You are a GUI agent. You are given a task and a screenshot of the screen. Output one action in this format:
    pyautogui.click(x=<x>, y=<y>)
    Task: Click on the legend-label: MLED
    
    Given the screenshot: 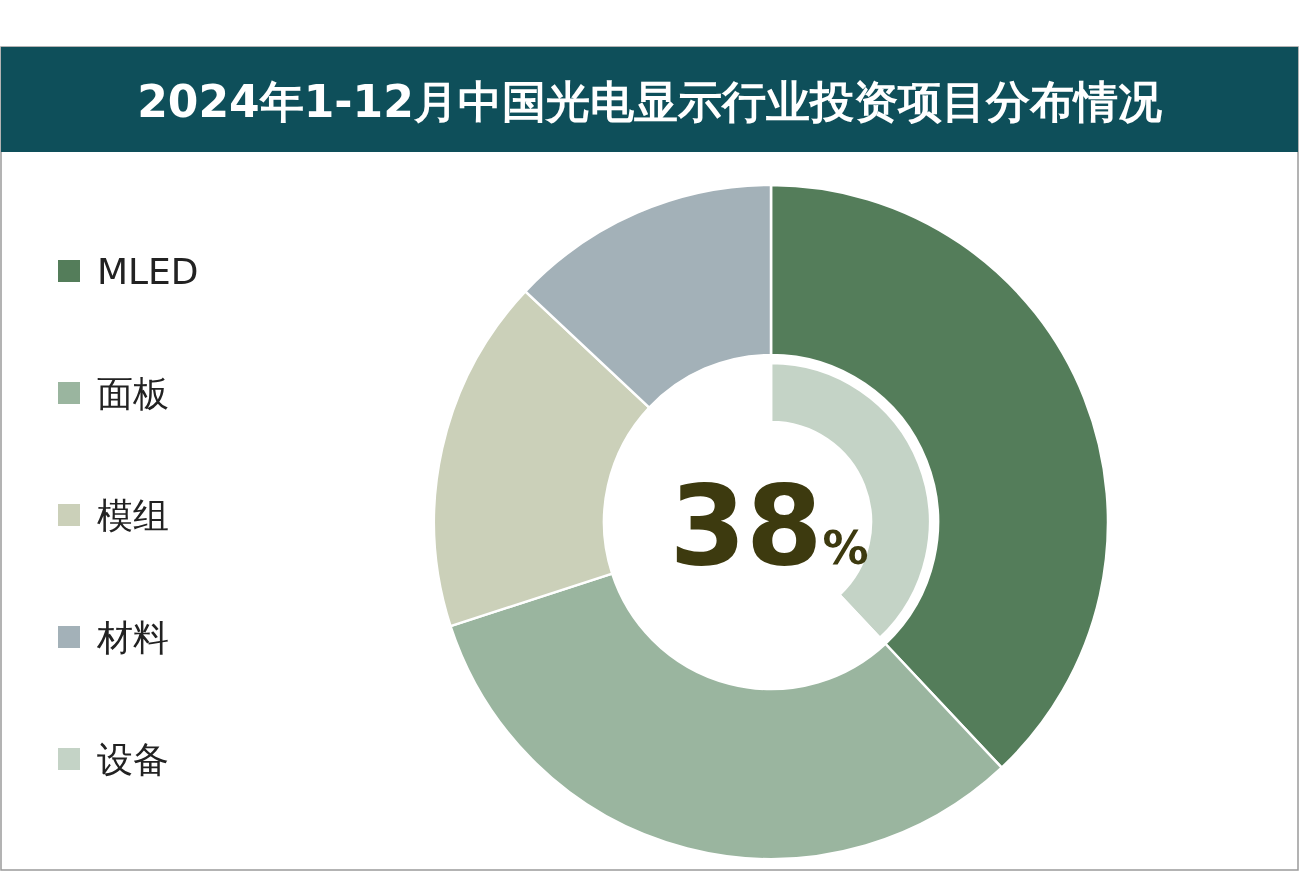 What is the action you would take?
    pyautogui.click(x=148, y=271)
    